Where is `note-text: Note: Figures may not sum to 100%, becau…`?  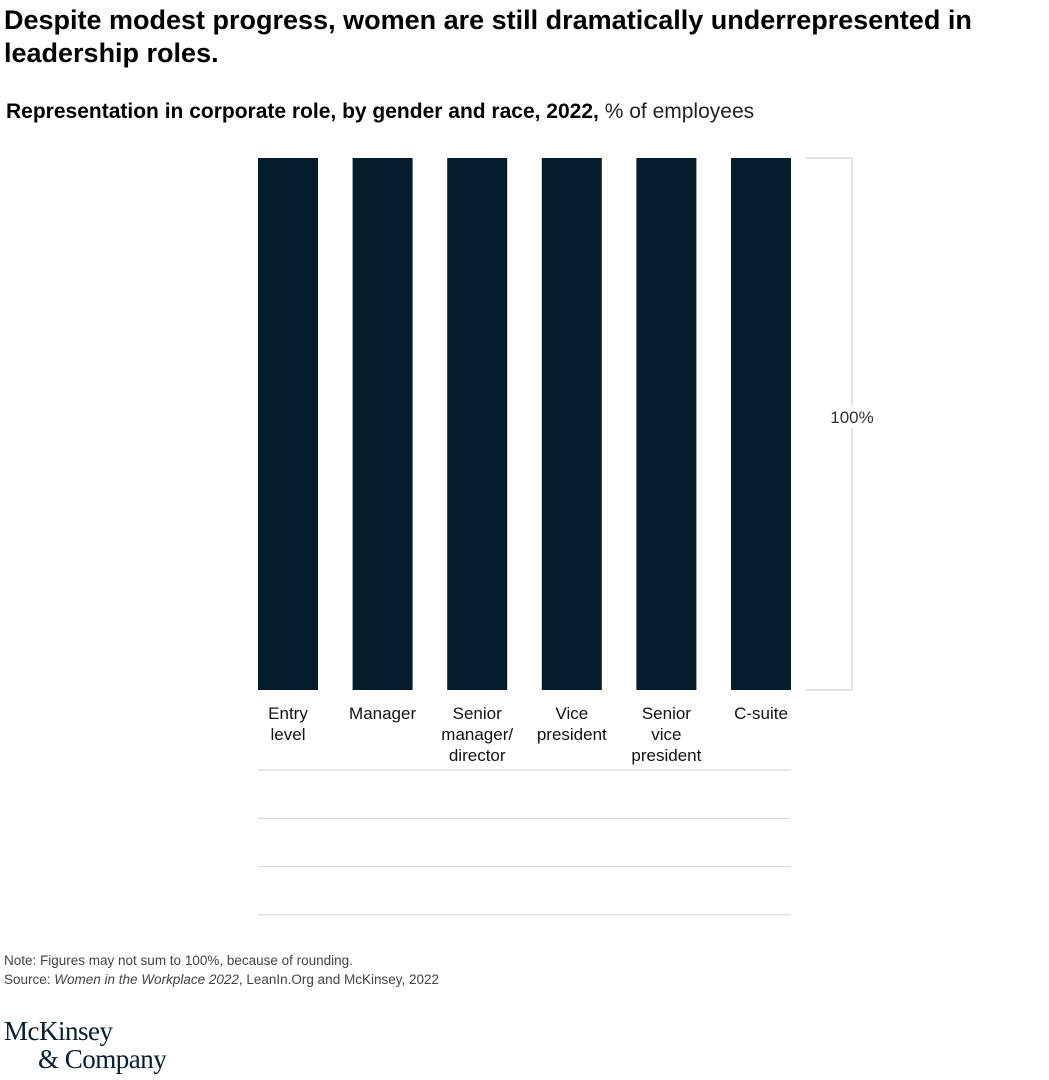 note-text: Note: Figures may not sum to 100%, becau… is located at coordinates (178, 960).